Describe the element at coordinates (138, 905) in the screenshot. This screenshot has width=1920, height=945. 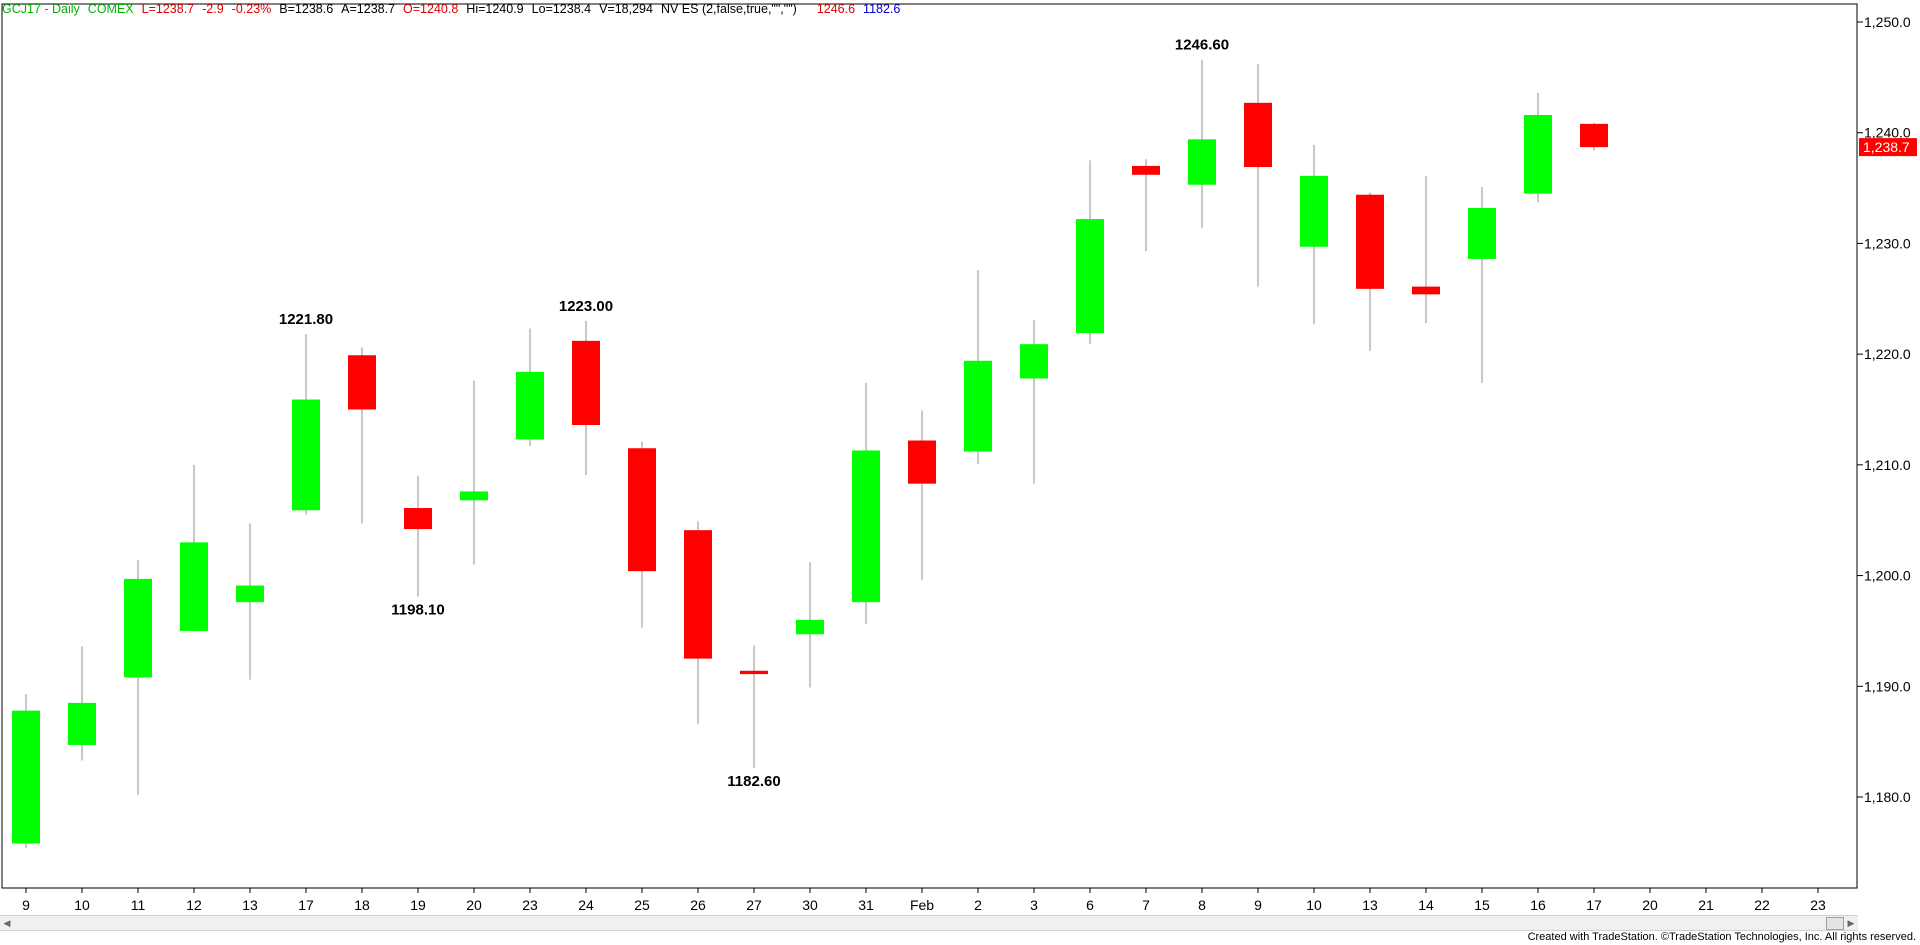
I see `x-tick-label: 11` at that location.